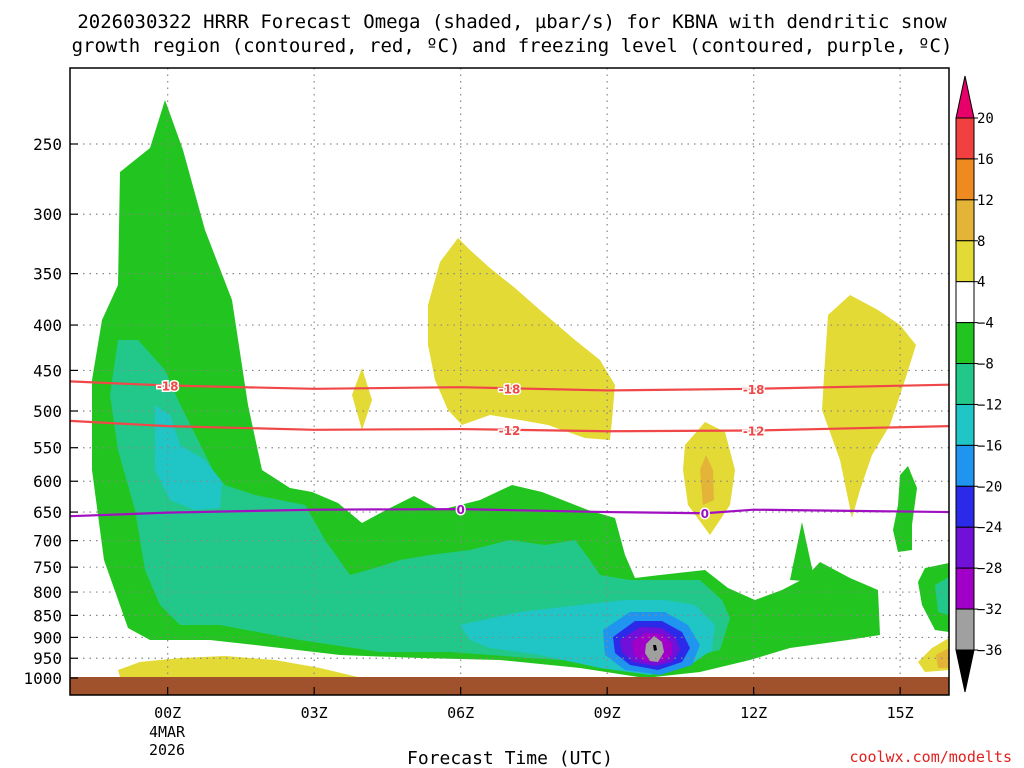 The width and height of the screenshot is (1024, 768). I want to click on y-tick-label: 650, so click(47, 512).